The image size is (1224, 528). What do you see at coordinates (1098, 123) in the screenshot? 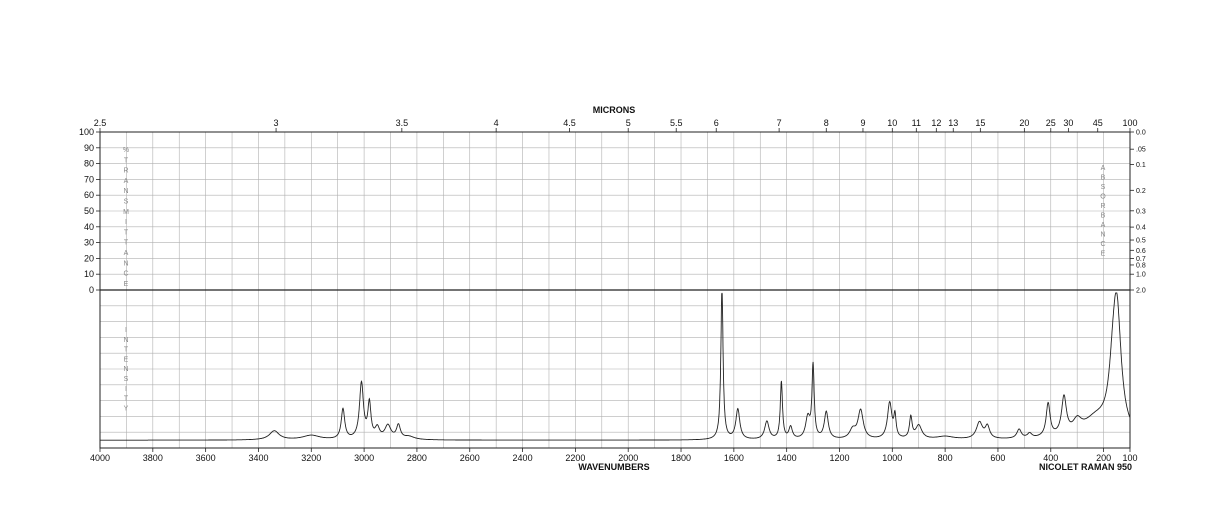
I see `top-tick-label: 45` at bounding box center [1098, 123].